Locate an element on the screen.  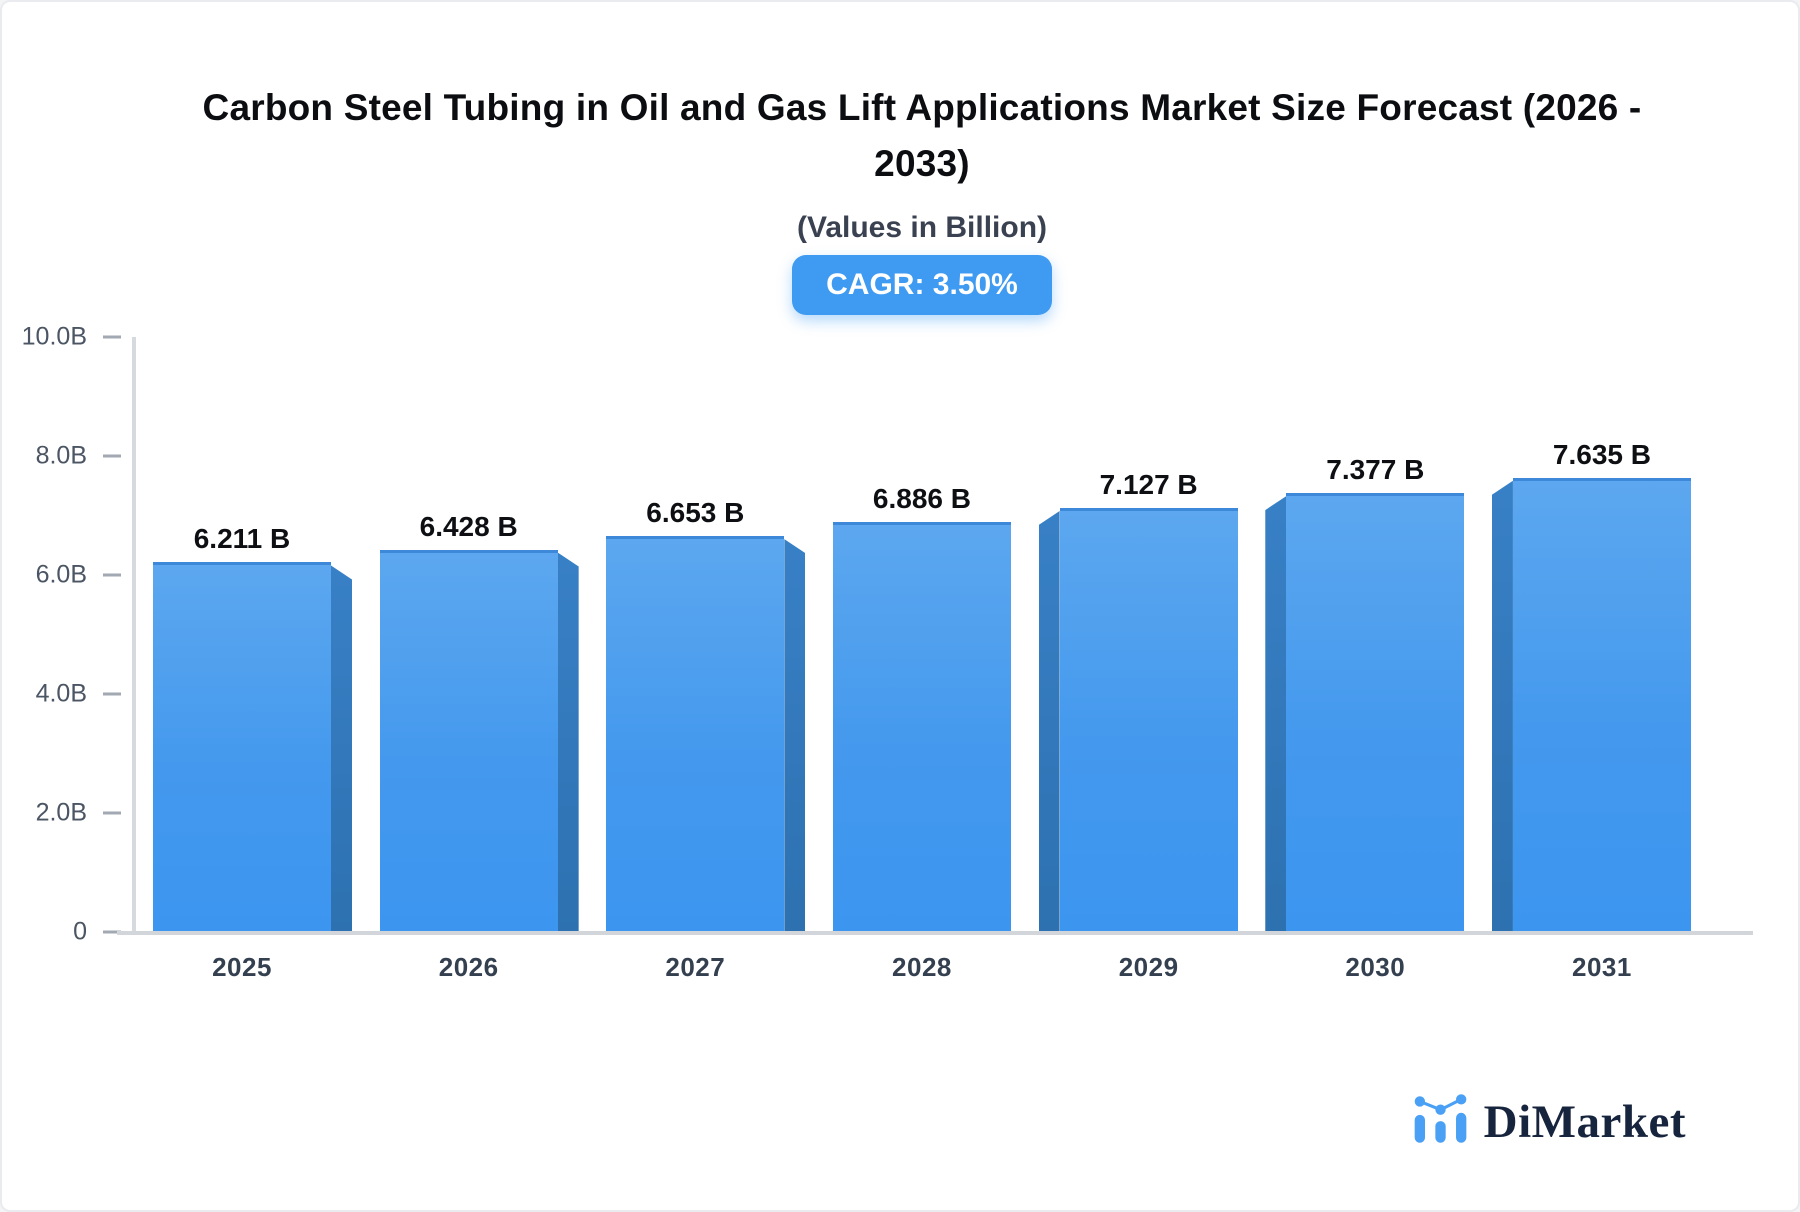
bar-value-label: 6.653 B is located at coordinates (695, 513).